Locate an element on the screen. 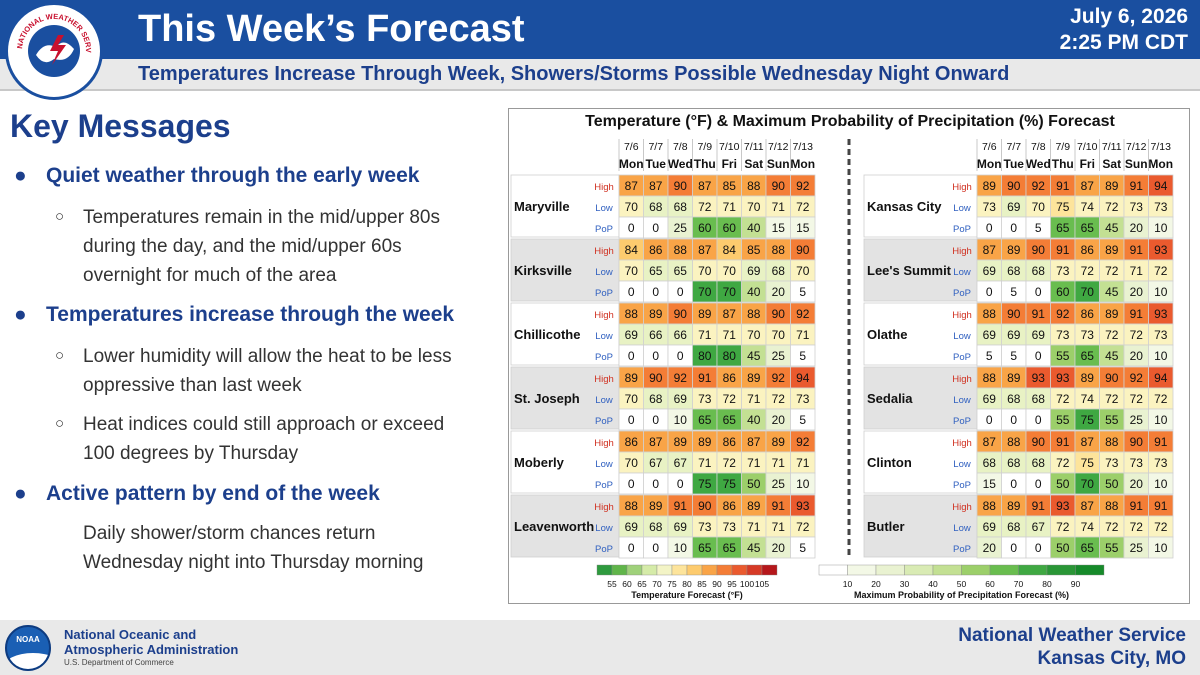  pop-value: 45 is located at coordinates (754, 548).